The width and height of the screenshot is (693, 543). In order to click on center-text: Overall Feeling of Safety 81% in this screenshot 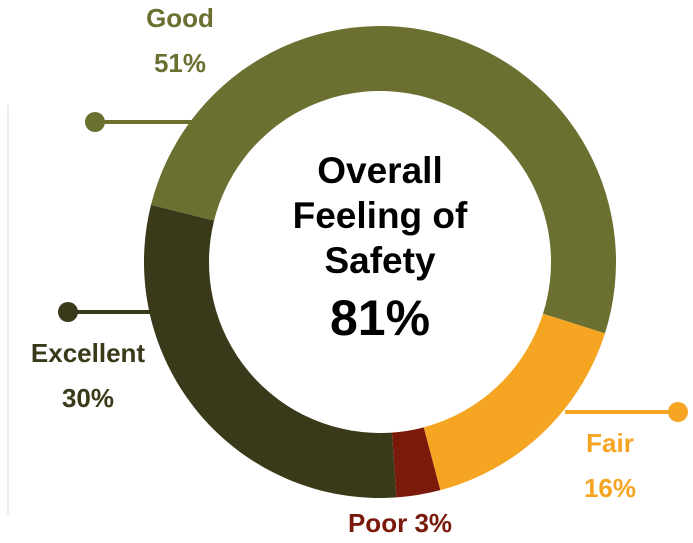, I will do `click(380, 248)`.